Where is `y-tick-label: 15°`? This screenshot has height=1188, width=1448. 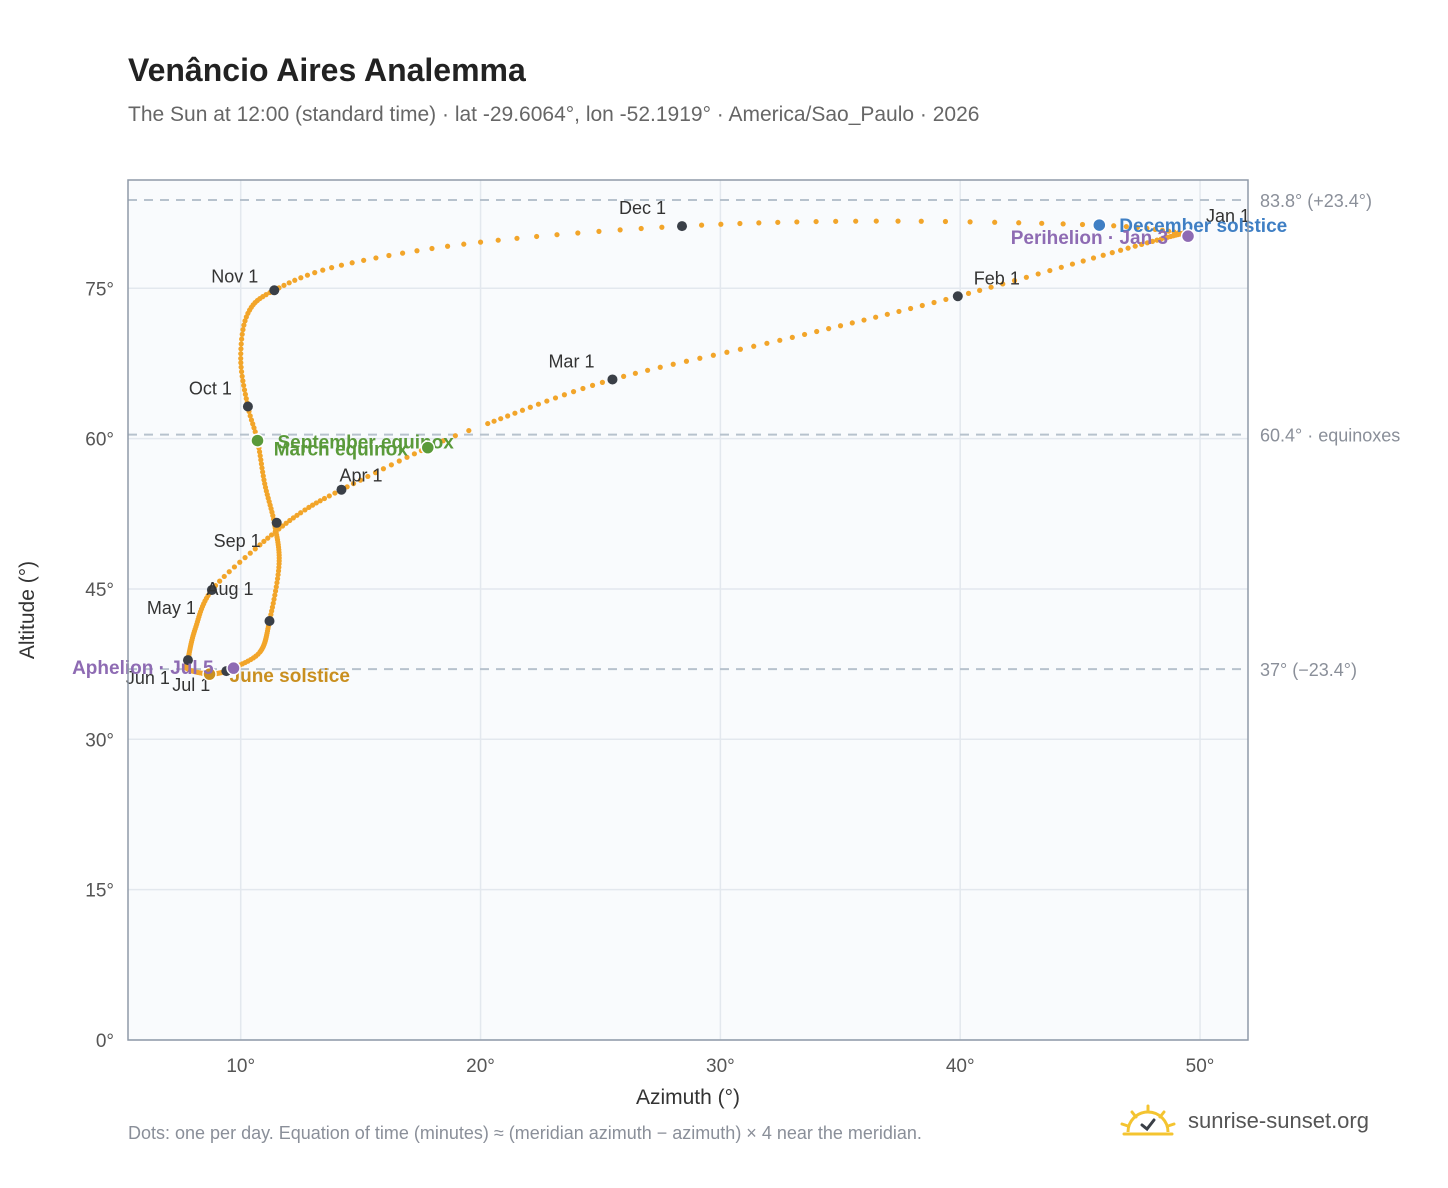
y-tick-label: 15° is located at coordinates (99, 891).